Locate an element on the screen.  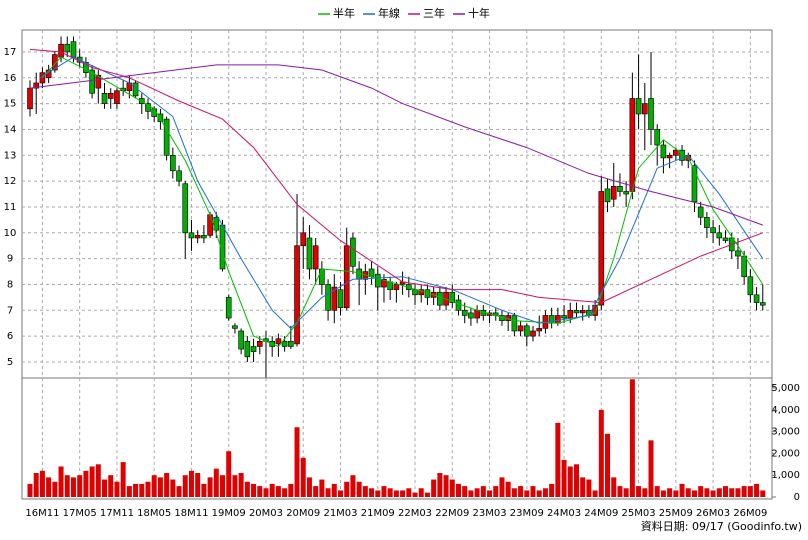
y2-tick-label: 2,000 is located at coordinates (785, 453).